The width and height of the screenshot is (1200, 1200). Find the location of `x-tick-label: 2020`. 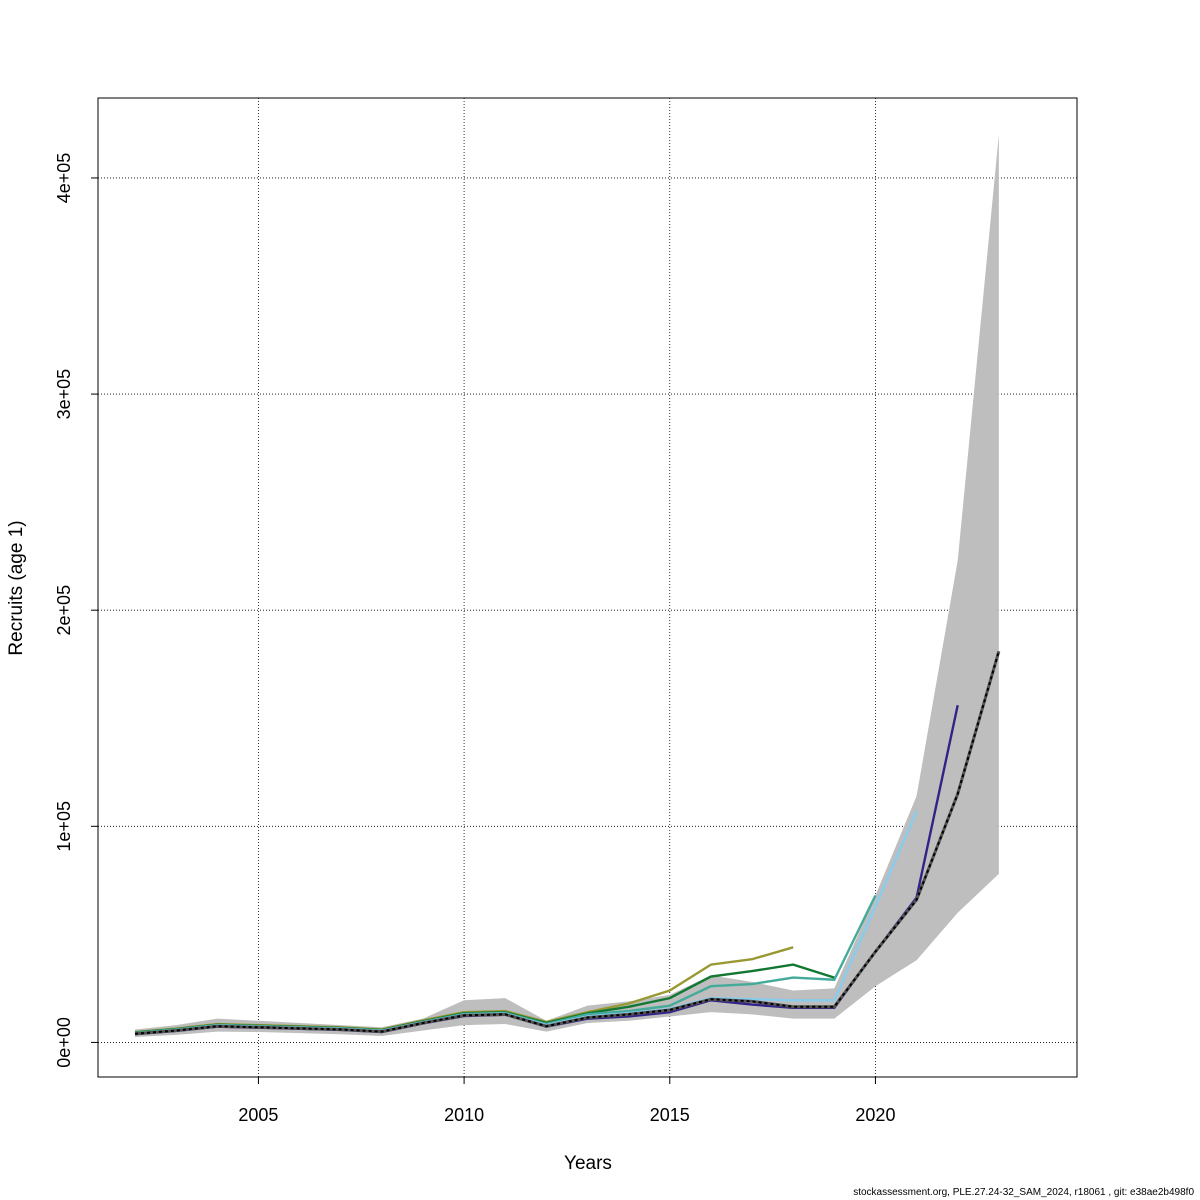

x-tick-label: 2020 is located at coordinates (875, 1115).